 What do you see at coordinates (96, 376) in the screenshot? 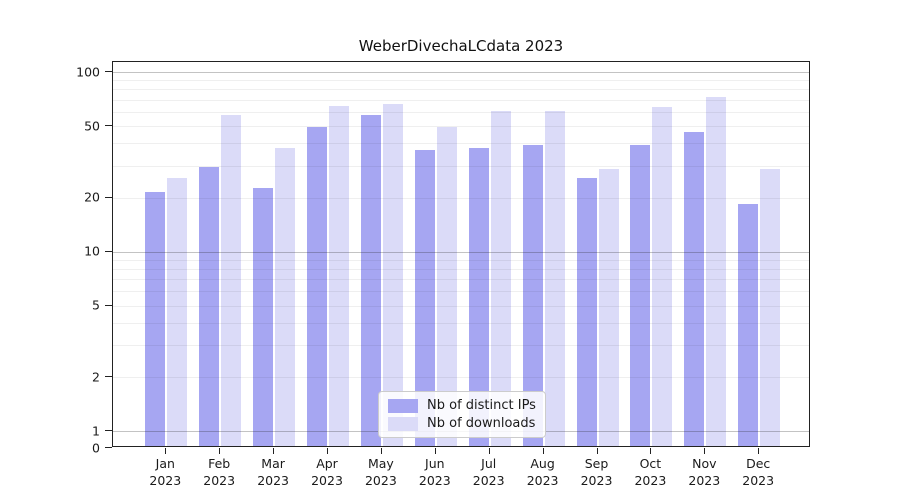
I see `y-tick-label: 2` at bounding box center [96, 376].